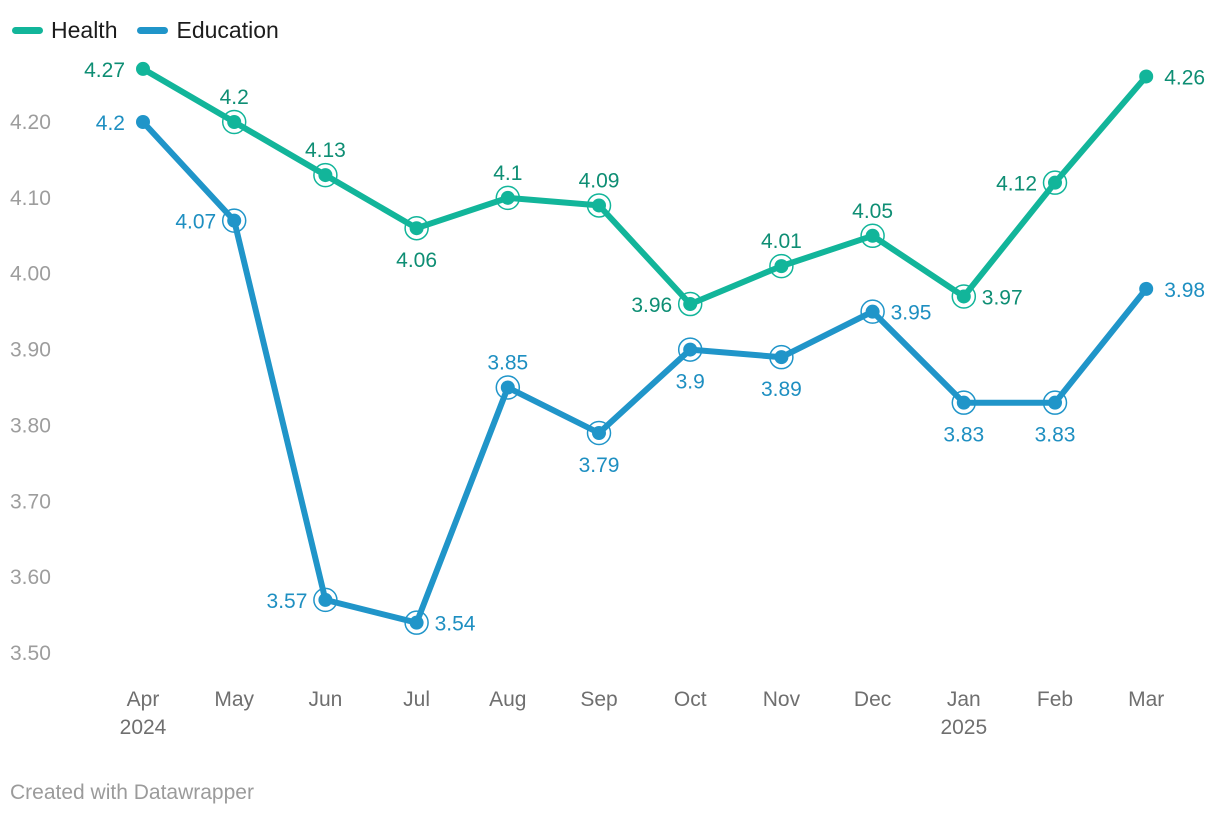  Describe the element at coordinates (30, 425) in the screenshot. I see `y-axis-tick-label: 3.80` at that location.